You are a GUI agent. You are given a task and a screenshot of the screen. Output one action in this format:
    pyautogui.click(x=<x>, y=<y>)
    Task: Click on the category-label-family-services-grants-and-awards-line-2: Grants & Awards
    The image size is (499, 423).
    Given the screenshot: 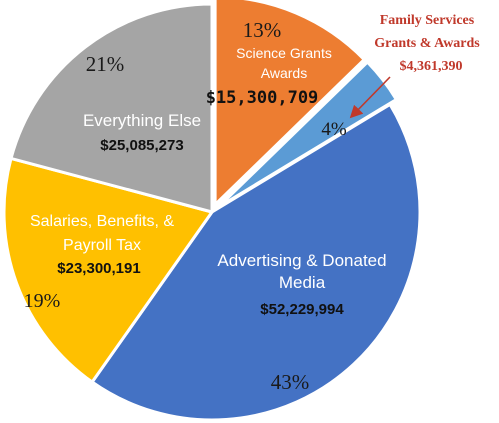 What is the action you would take?
    pyautogui.click(x=427, y=43)
    